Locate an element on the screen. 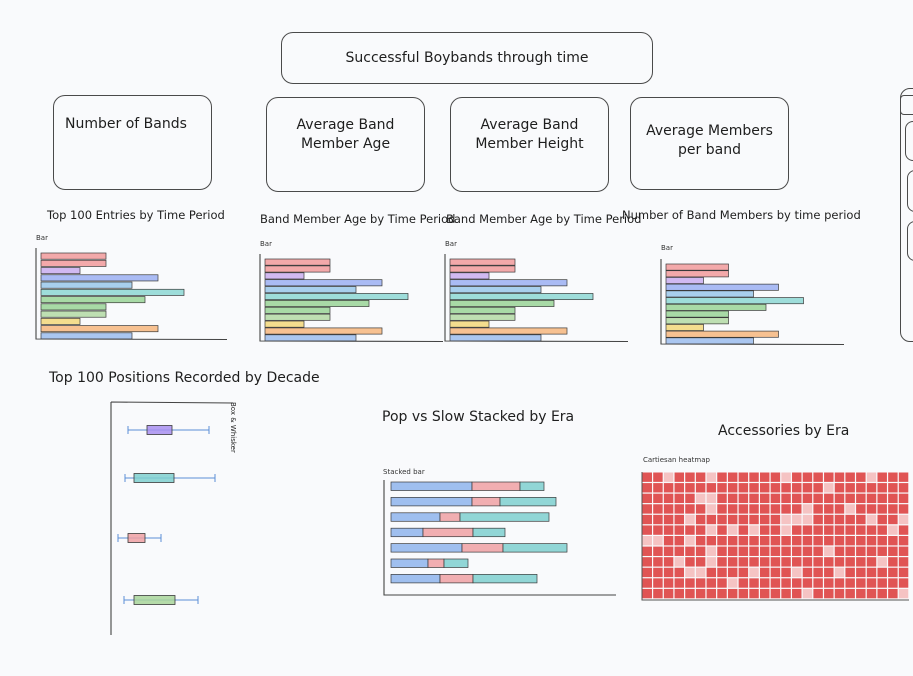 The height and width of the screenshot is (676, 913). side-panel-tab is located at coordinates (906, 105).